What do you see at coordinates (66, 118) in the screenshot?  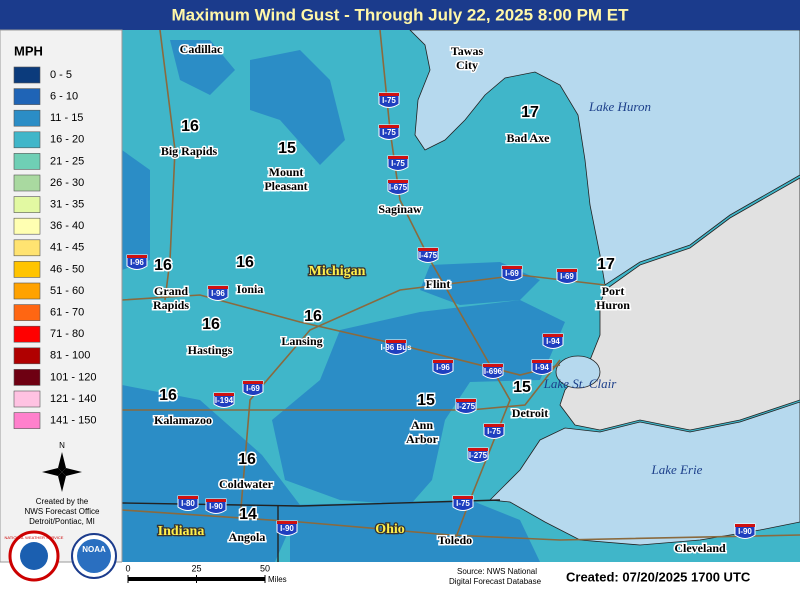 I see `legend-label: 11 - 15` at bounding box center [66, 118].